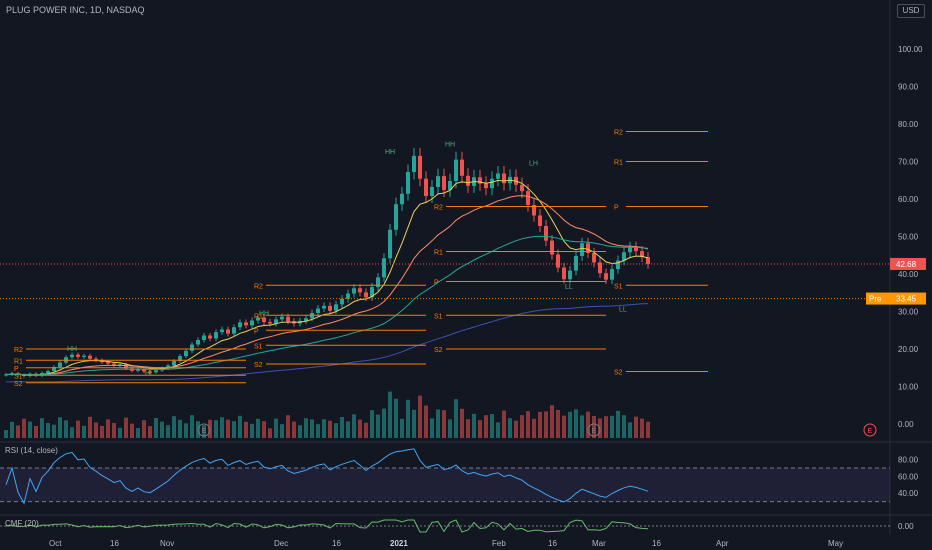 This screenshot has height=550, width=932. Describe the element at coordinates (55, 543) in the screenshot. I see `time-tick-label: Oct` at that location.